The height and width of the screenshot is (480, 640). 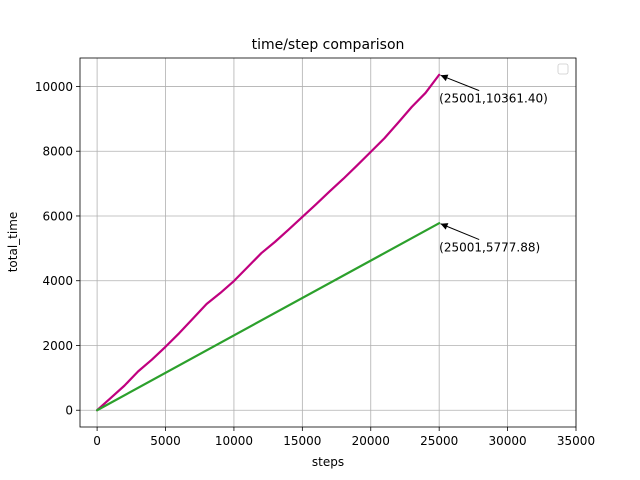 What do you see at coordinates (328, 462) in the screenshot?
I see `x-axis-label: steps` at bounding box center [328, 462].